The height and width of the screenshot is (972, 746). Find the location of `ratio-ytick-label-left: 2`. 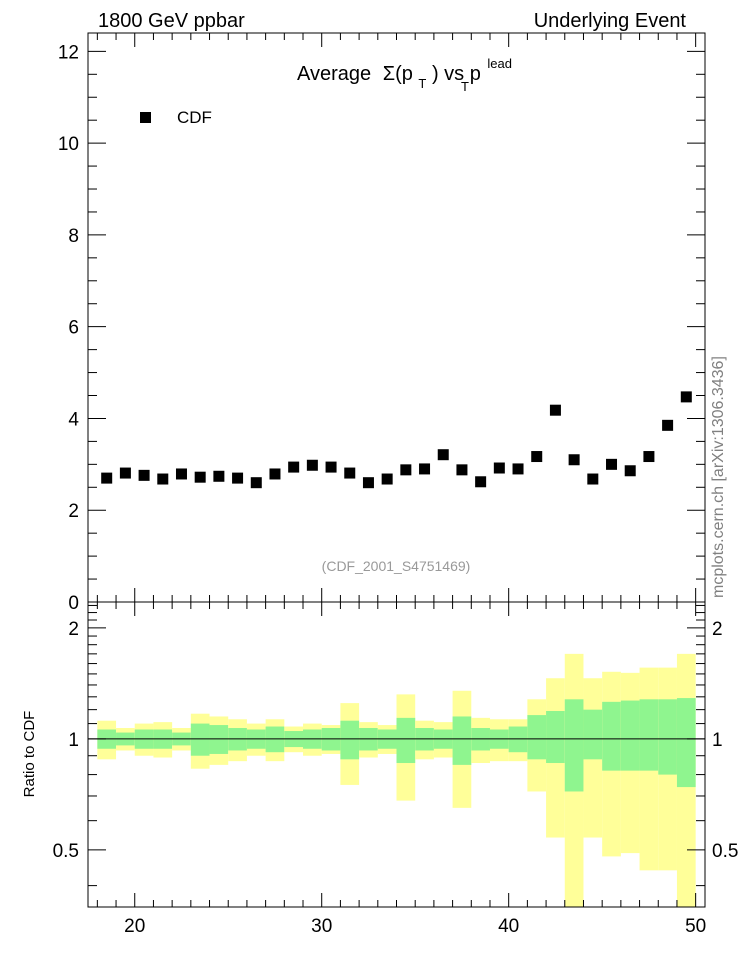

ratio-ytick-label-left: 2 is located at coordinates (73, 629).